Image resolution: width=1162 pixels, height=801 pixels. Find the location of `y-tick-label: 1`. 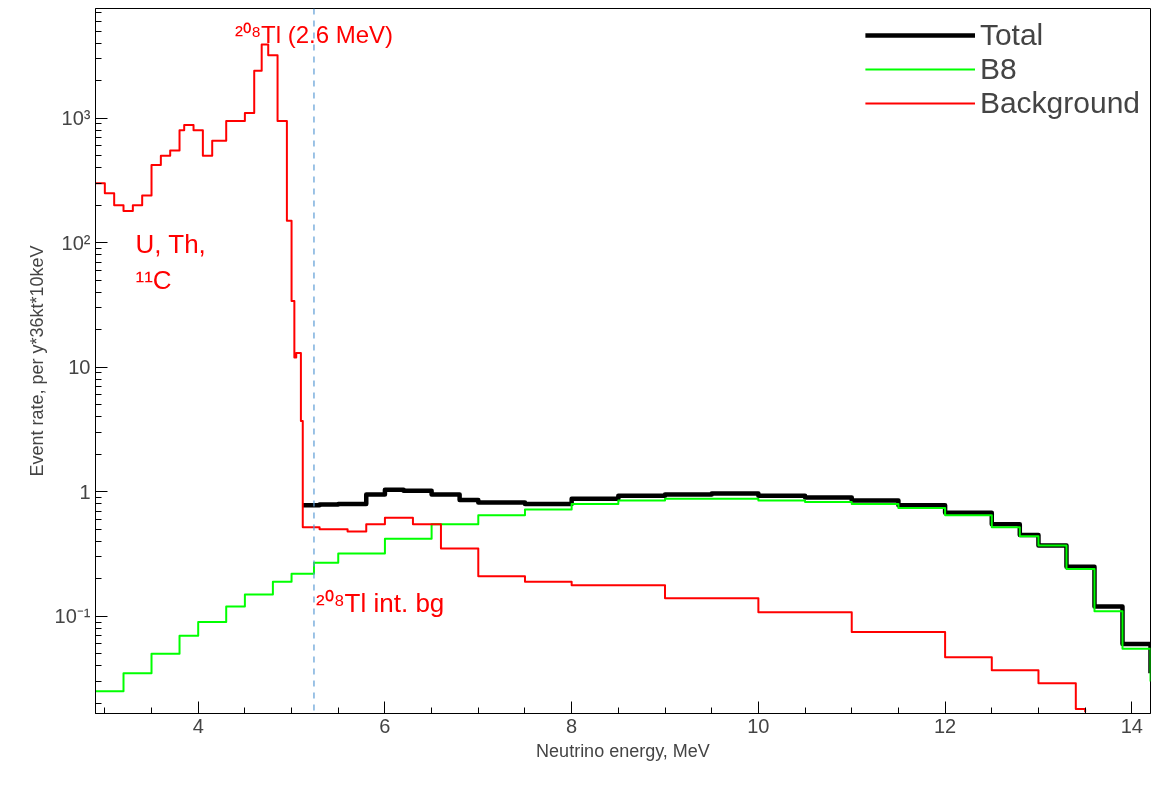

y-tick-label: 1 is located at coordinates (85, 491).